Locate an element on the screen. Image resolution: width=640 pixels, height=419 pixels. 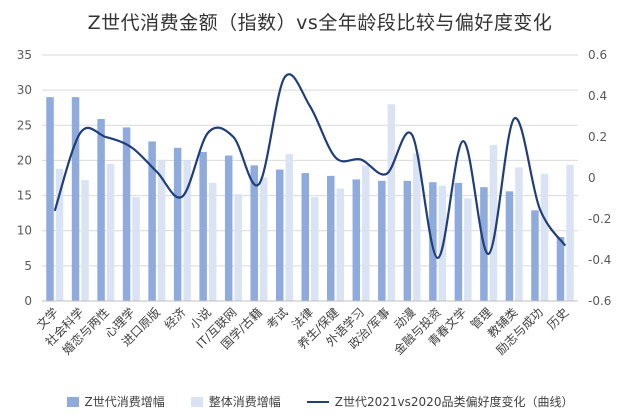
legend-label-preference-change: Z世代2021vs2020品类偏好度变化（曲线） is located at coordinates (454, 402).